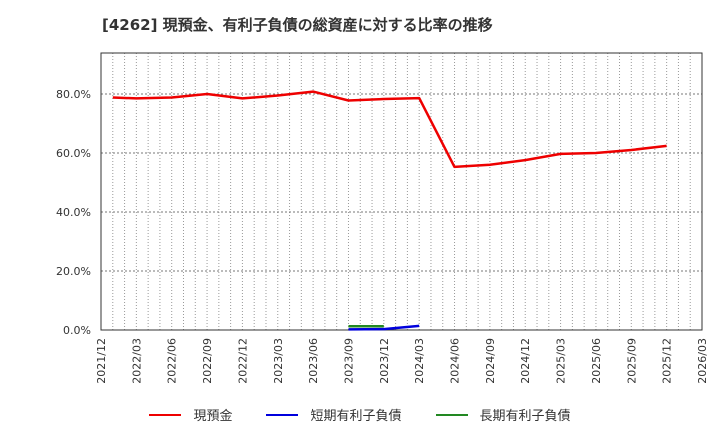 This screenshot has height=440, width=720. Describe the element at coordinates (242, 361) in the screenshot. I see `x-tick-label: 2022/12` at that location.